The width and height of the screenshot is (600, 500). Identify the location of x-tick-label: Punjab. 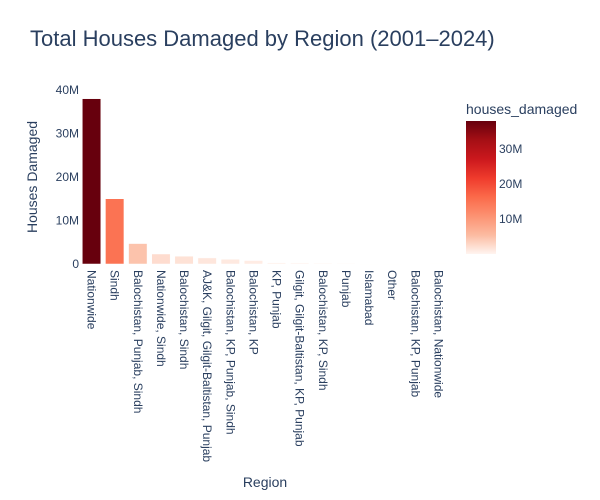
(346, 289).